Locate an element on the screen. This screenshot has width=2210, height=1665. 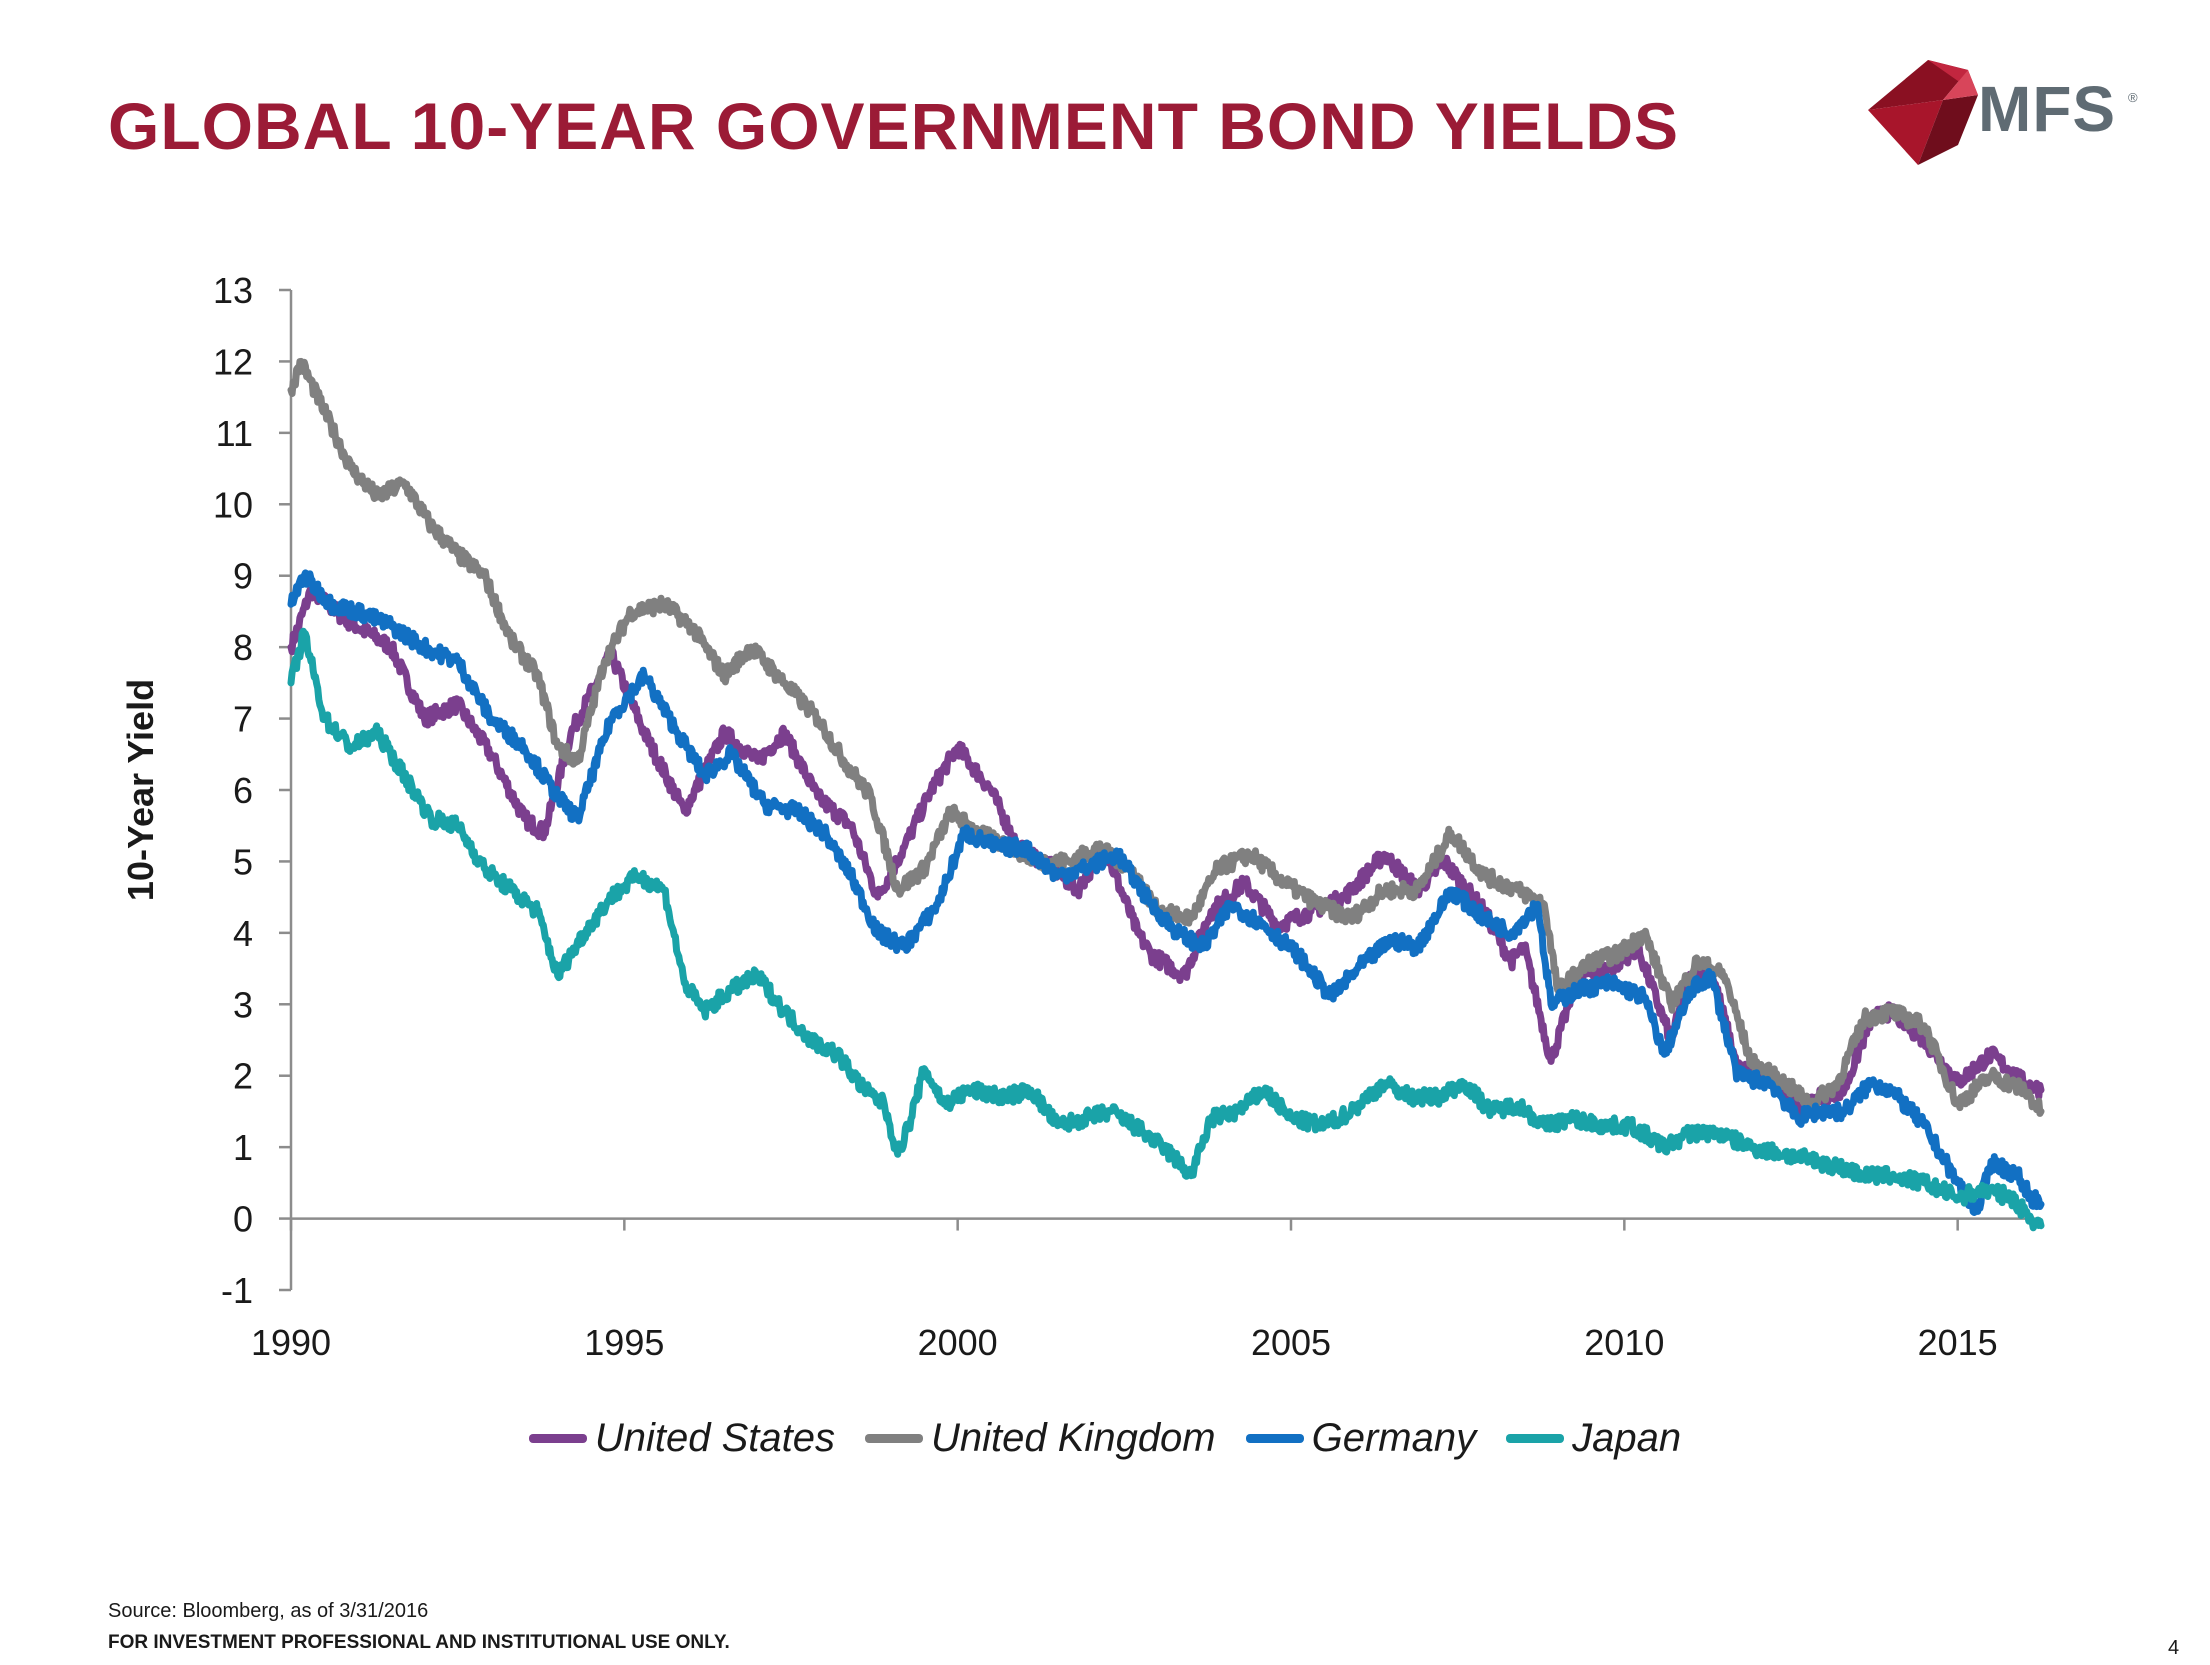
legend-item-united-states: United States is located at coordinates (682, 1438).